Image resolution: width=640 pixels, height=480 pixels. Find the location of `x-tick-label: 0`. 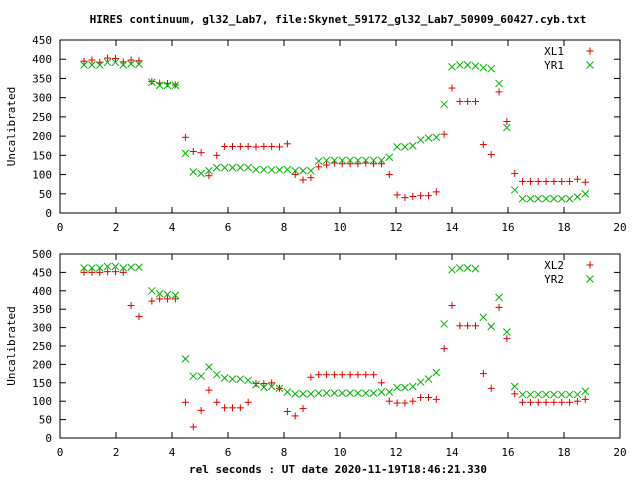

x-tick-label: 0 is located at coordinates (60, 227).